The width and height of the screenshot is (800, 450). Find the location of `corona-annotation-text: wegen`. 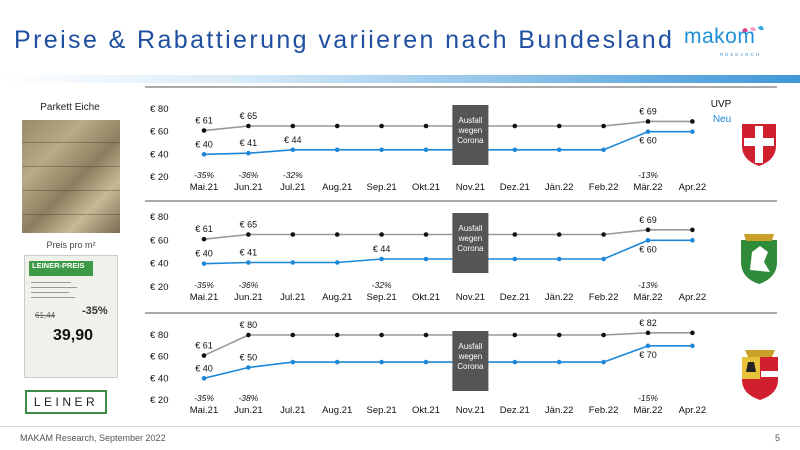

corona-annotation-text: wegen is located at coordinates (470, 356).